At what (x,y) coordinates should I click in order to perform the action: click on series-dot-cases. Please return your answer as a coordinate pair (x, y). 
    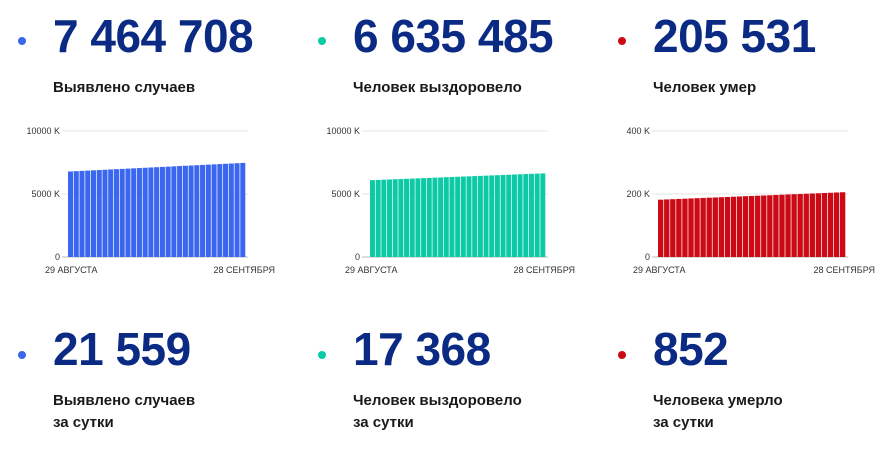
    Looking at the image, I should click on (22, 41).